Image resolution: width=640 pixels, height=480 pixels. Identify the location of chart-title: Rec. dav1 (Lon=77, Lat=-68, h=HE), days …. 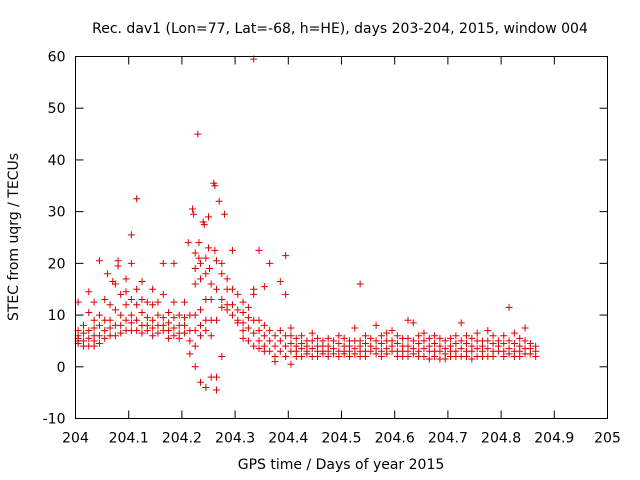
(340, 29).